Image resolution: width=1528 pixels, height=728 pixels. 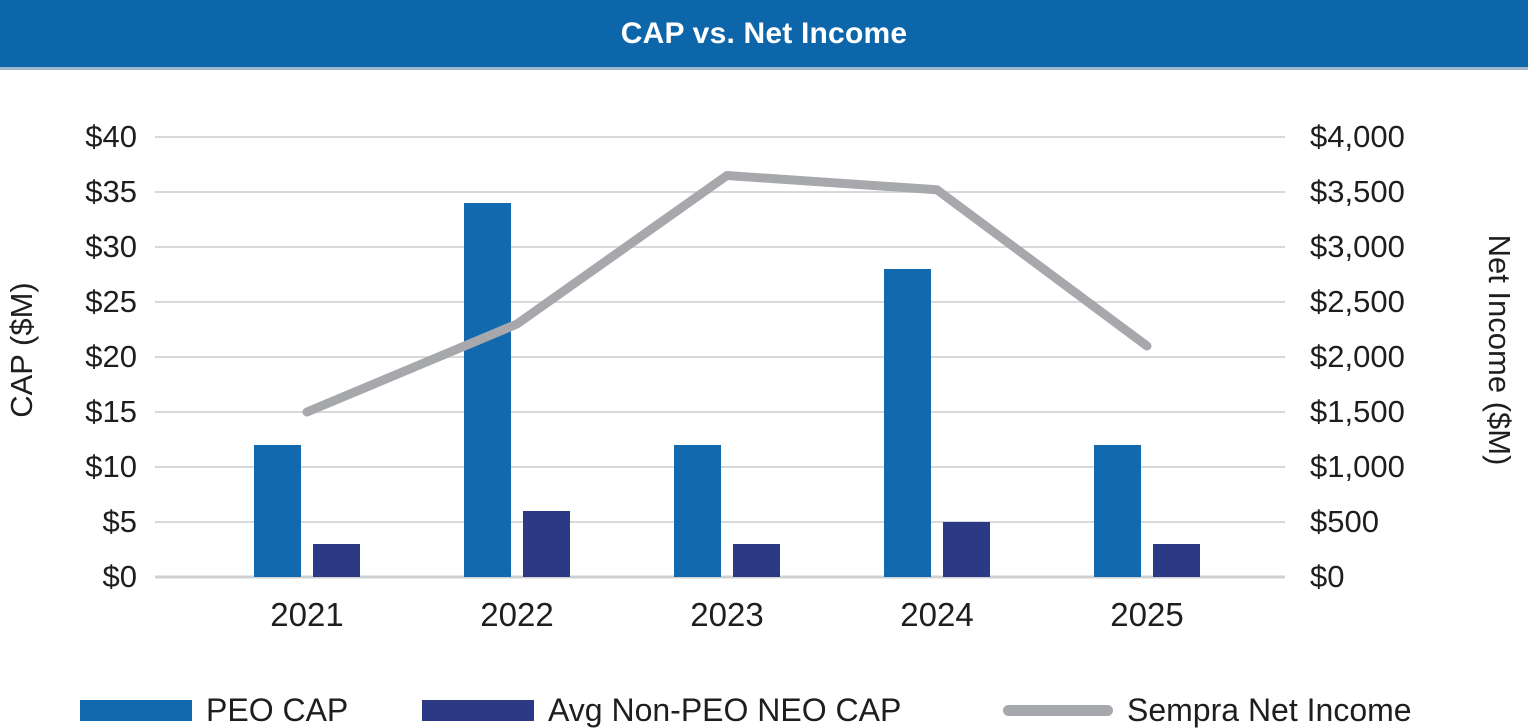 What do you see at coordinates (1357, 191) in the screenshot?
I see `right-axis-tick: $3,500` at bounding box center [1357, 191].